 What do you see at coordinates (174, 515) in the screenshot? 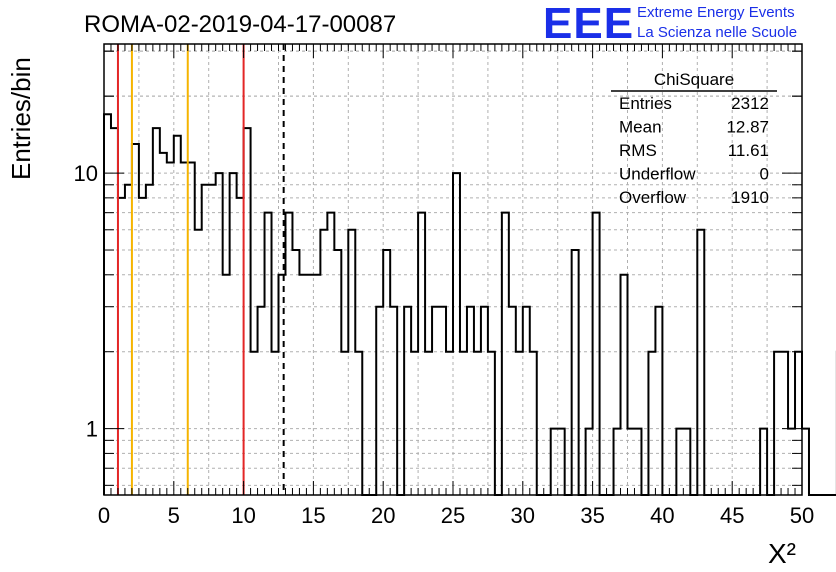
I see `x-tick-label: 5` at bounding box center [174, 515].